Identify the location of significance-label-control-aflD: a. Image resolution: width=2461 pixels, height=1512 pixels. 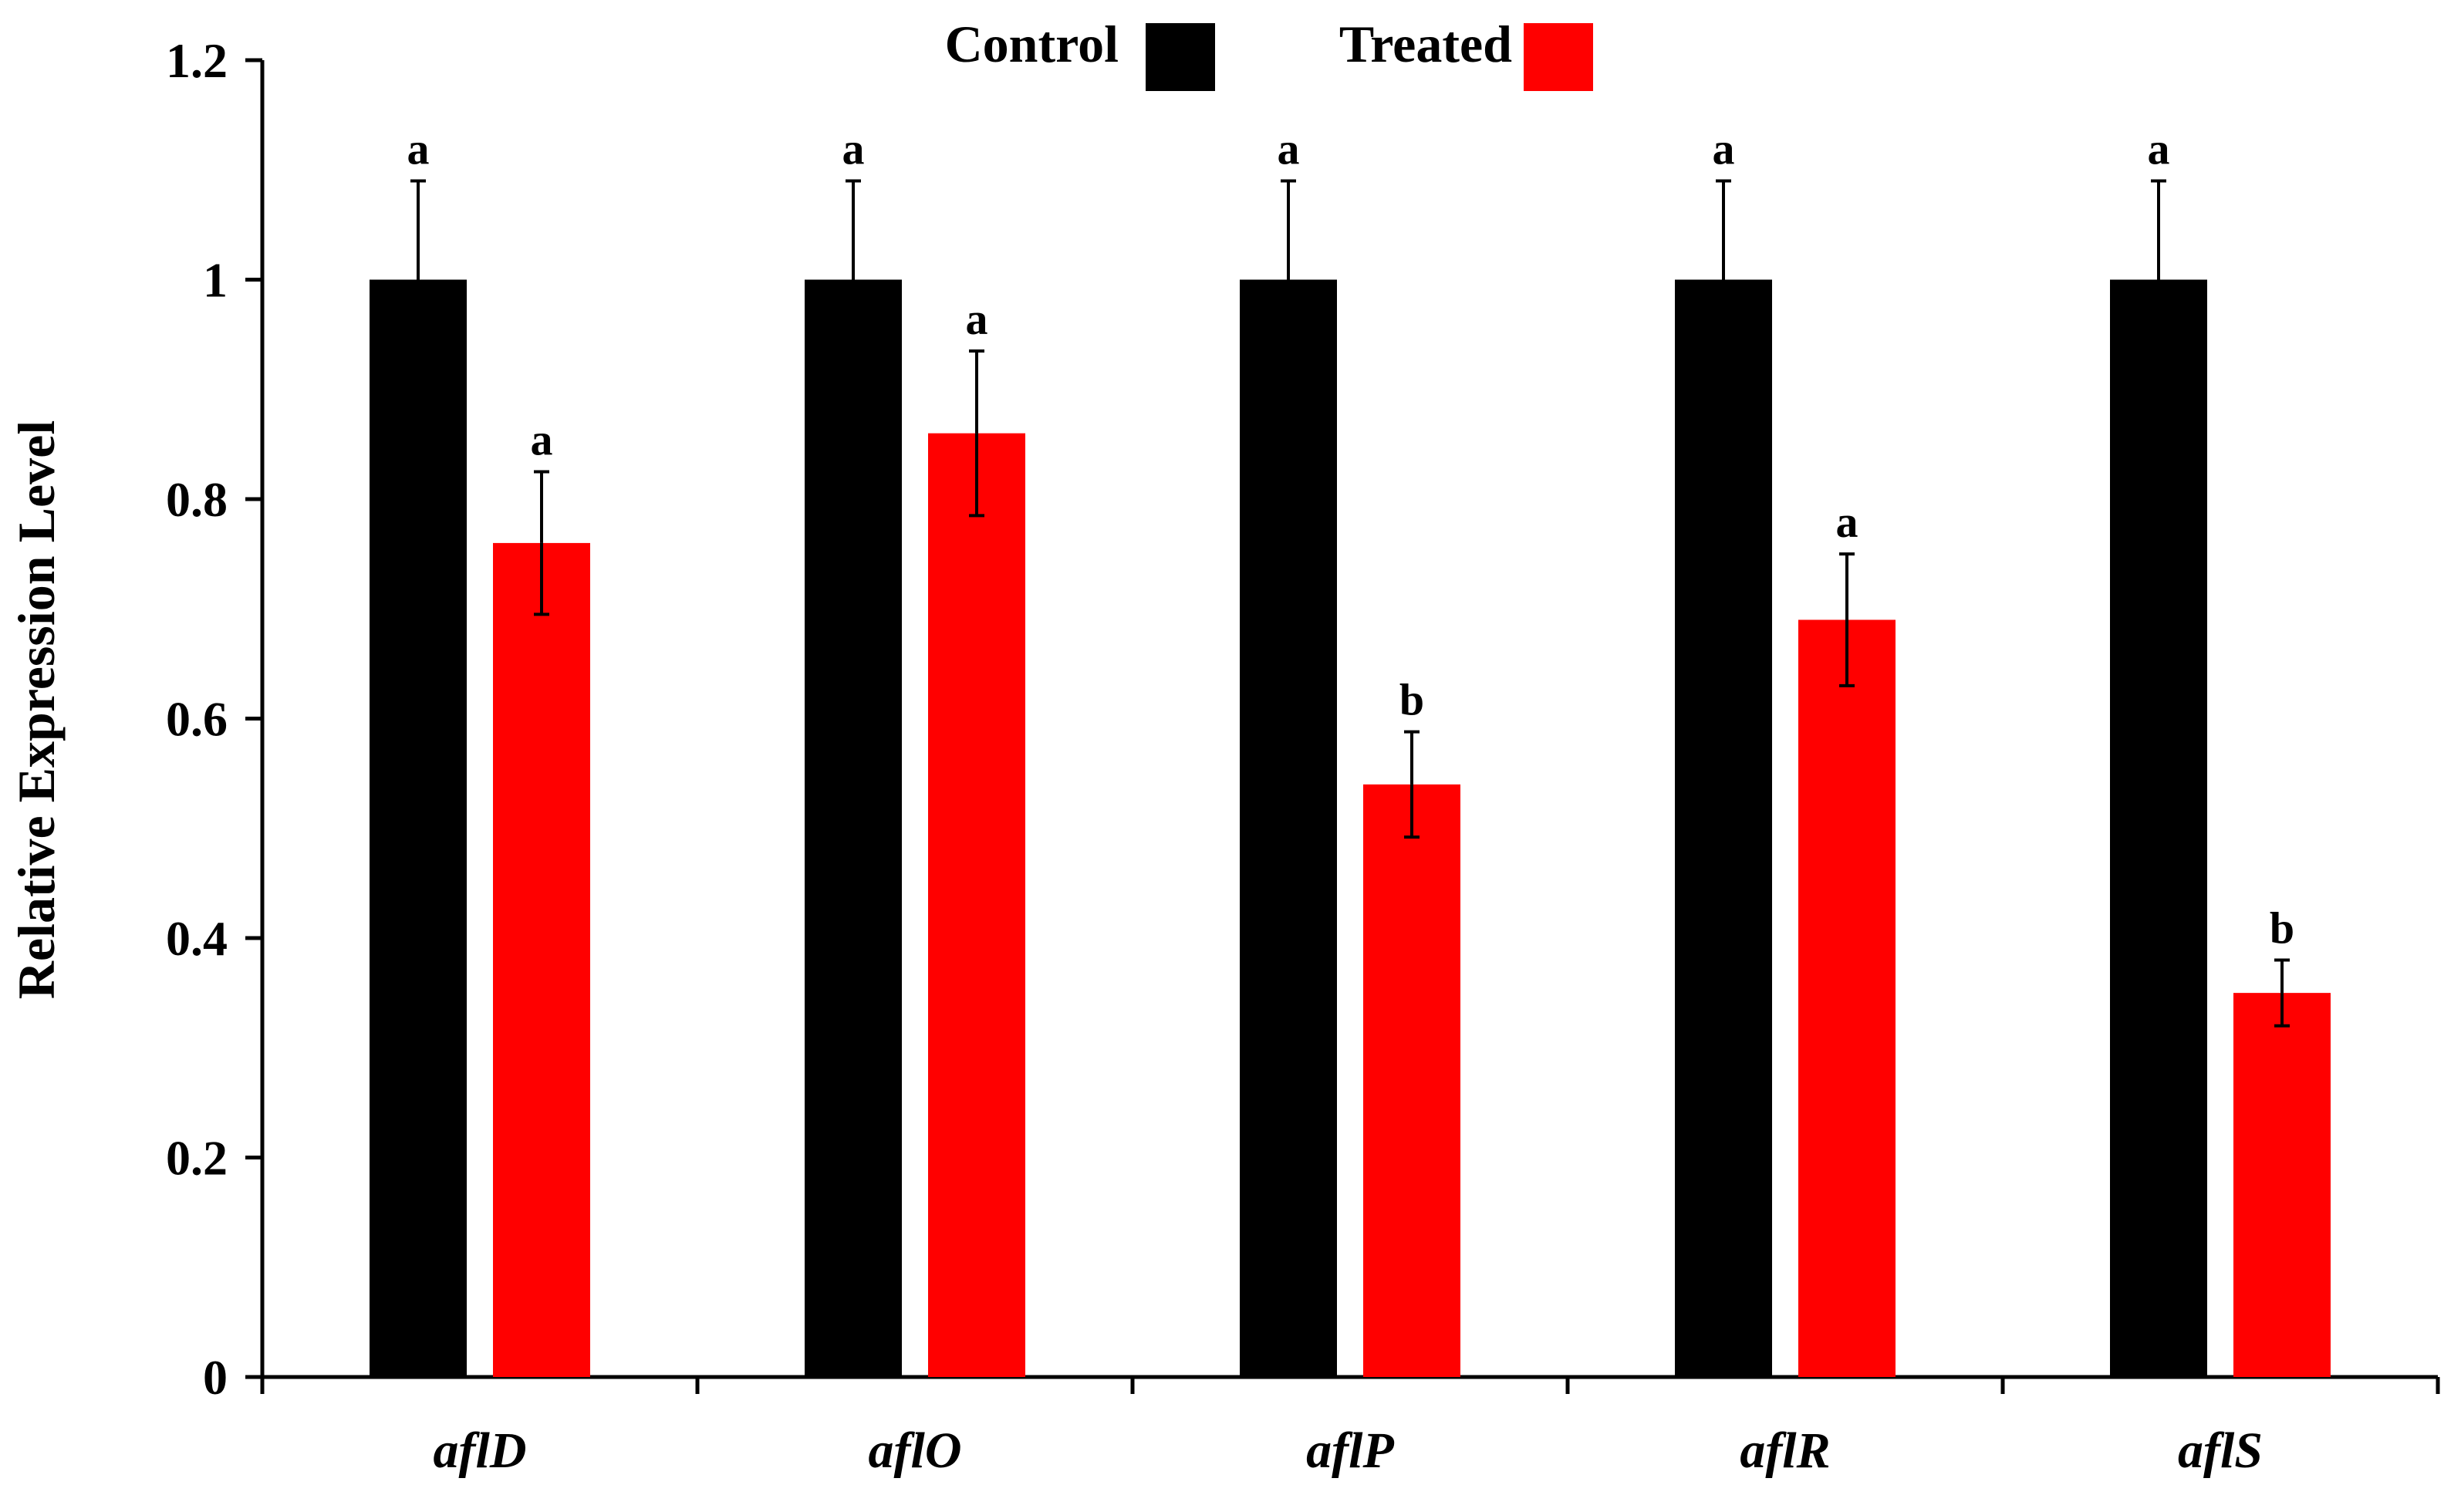
(418, 148).